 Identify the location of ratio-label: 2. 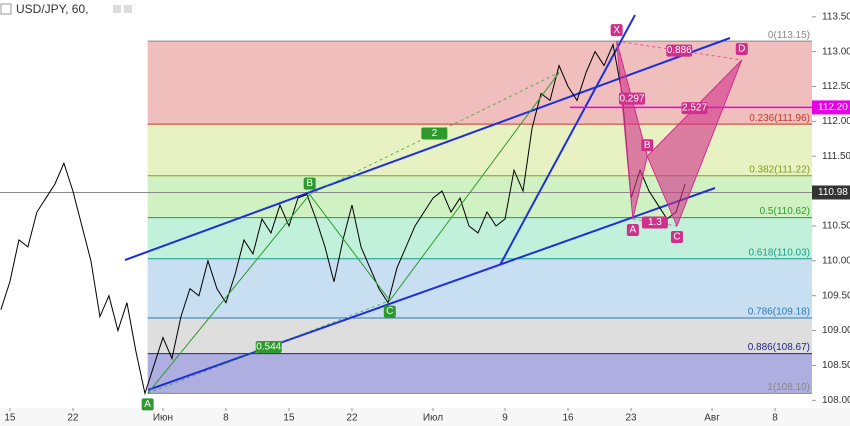
(435, 133).